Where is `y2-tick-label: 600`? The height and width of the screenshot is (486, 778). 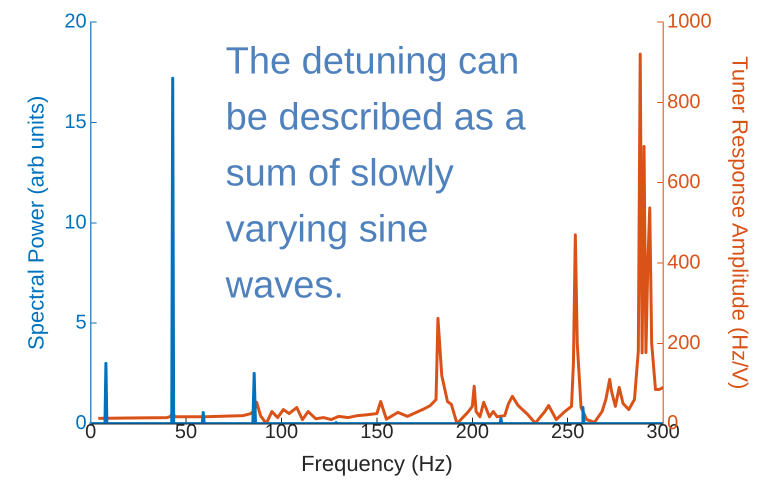 y2-tick-label: 600 is located at coordinates (683, 182).